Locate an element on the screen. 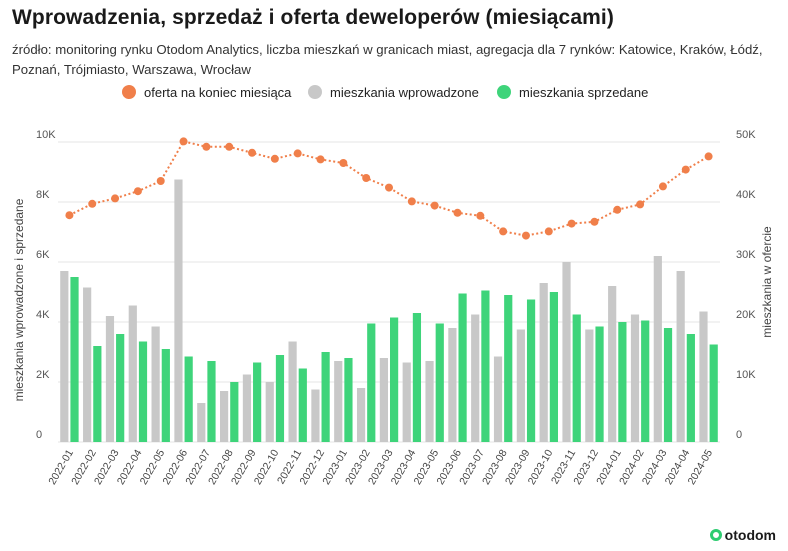 This screenshot has width=788, height=551. legend-offer-label: oferta na koniec miesiąca is located at coordinates (218, 92).